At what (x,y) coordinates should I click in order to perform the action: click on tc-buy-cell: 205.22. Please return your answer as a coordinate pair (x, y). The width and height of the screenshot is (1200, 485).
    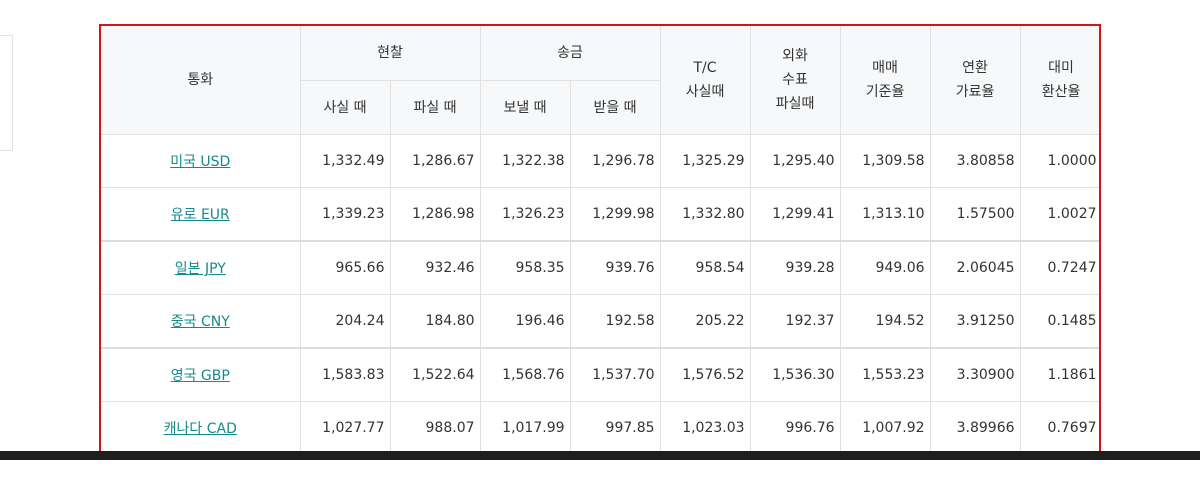
    Looking at the image, I should click on (705, 321).